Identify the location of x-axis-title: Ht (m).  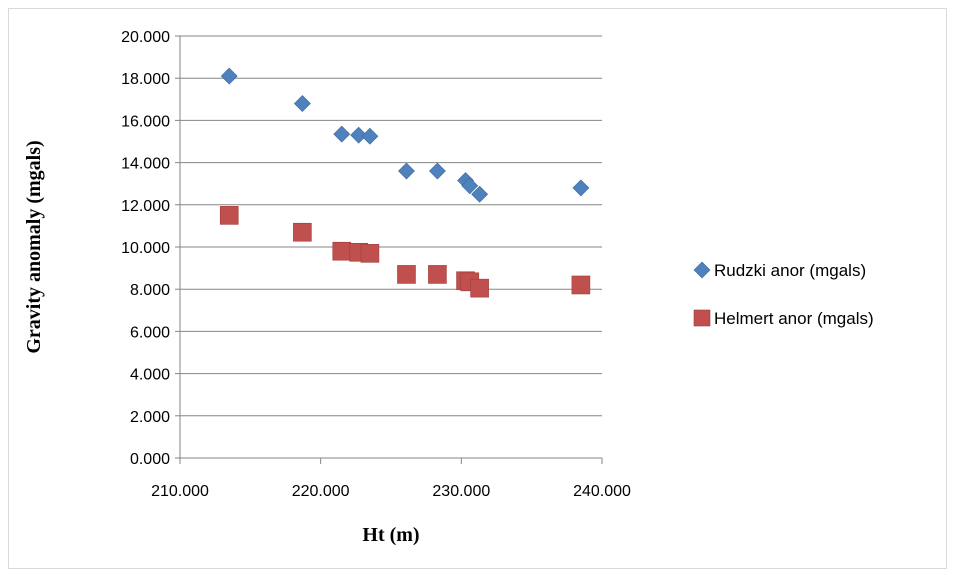
(390, 535).